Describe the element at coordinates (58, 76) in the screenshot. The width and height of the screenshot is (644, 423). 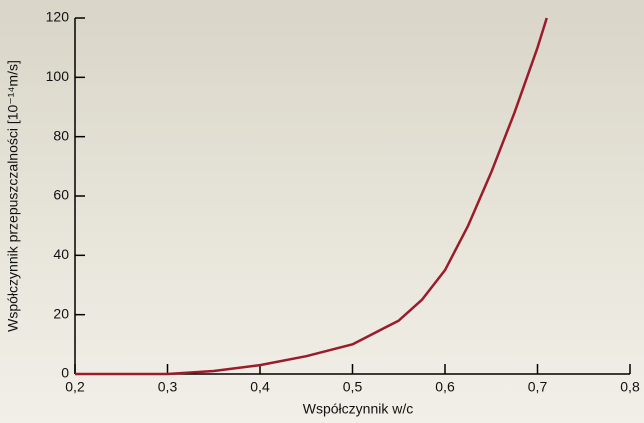
I see `y-tick-label: 100` at that location.